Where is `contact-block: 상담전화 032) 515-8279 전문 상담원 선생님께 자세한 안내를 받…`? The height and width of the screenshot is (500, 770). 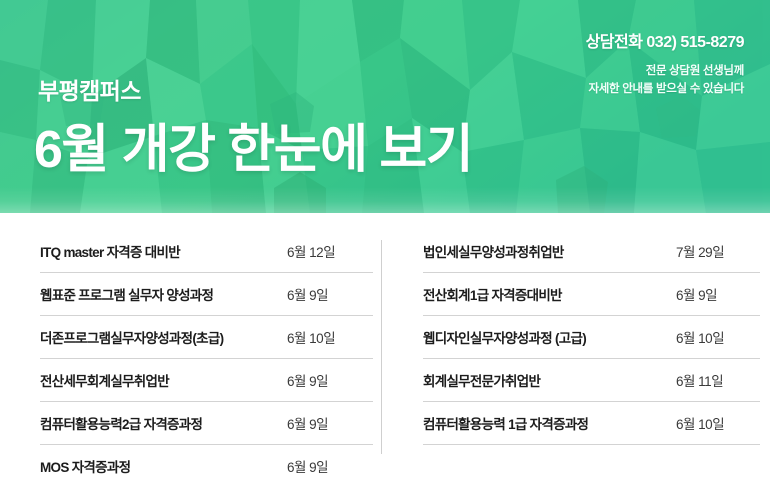 contact-block: 상담전화 032) 515-8279 전문 상담원 선생님께 자세한 안내를 받… is located at coordinates (665, 66).